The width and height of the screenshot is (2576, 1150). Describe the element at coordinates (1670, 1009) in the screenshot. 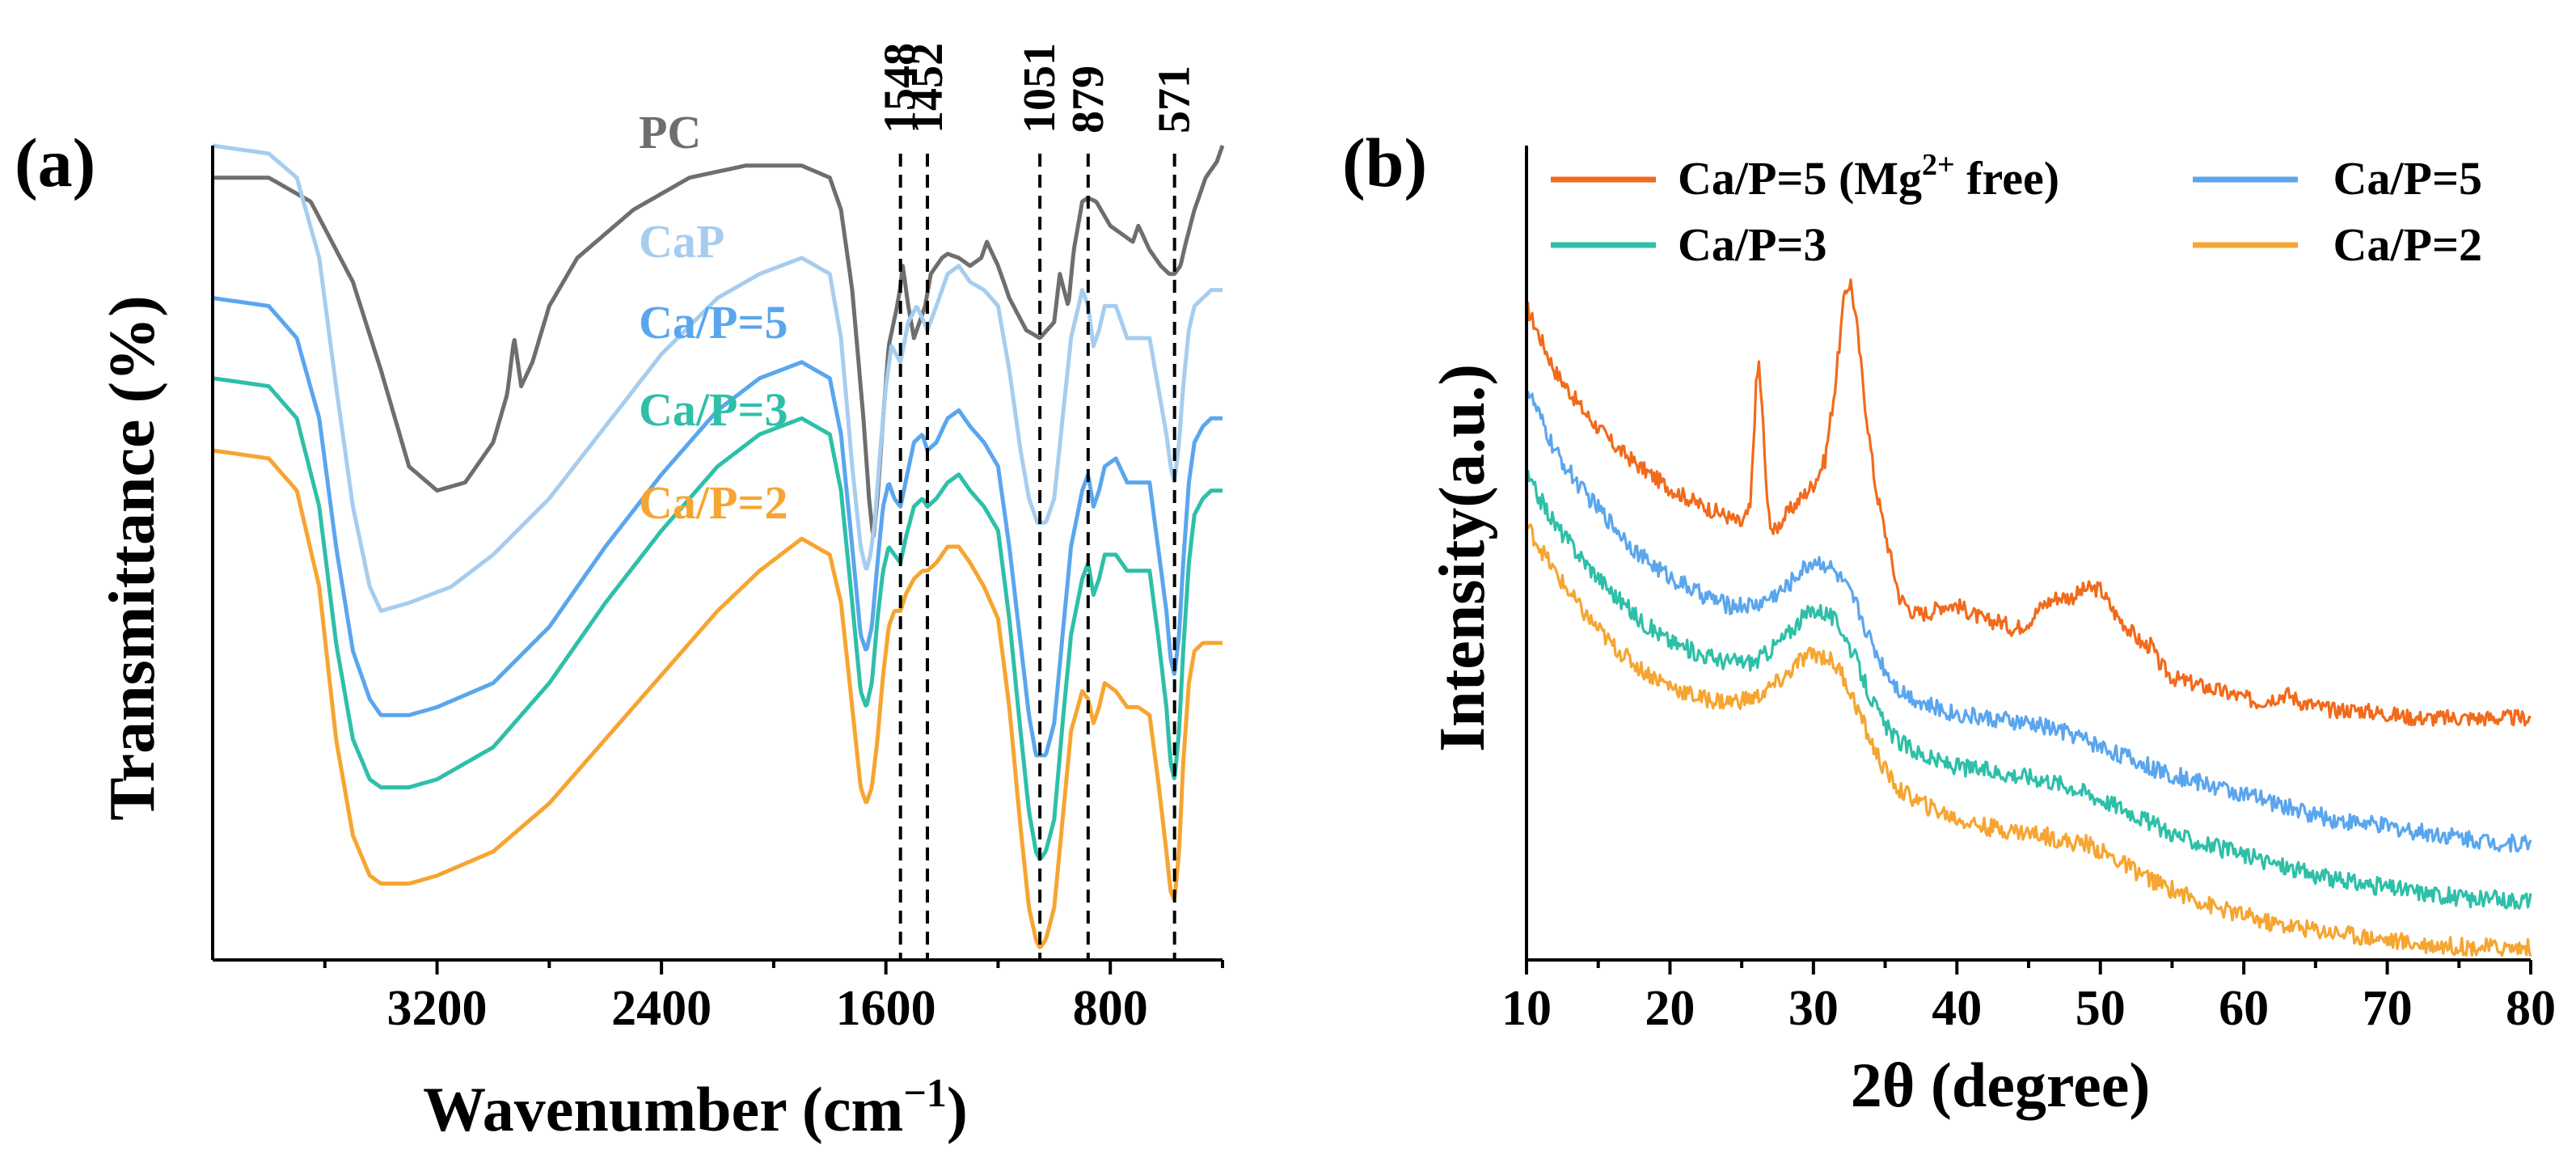

I see `x-tick-label-b-20: 20` at that location.